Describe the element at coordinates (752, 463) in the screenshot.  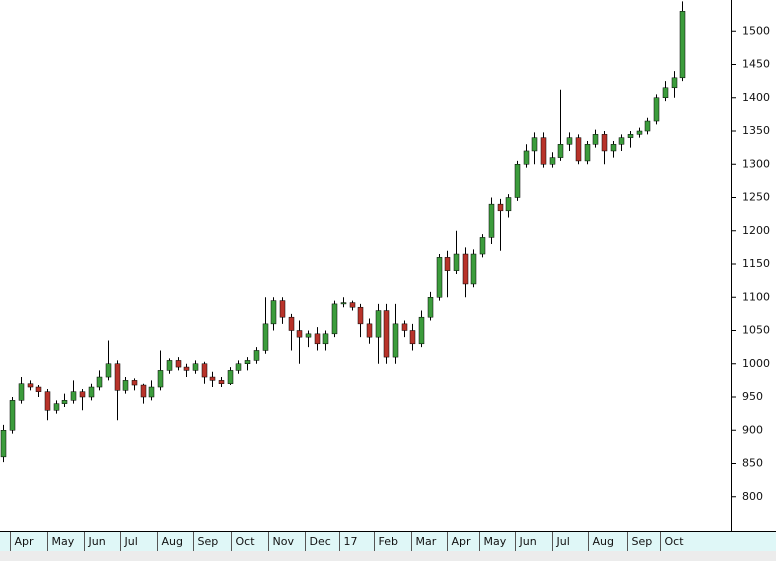
I see `y-tick-label: 850` at that location.